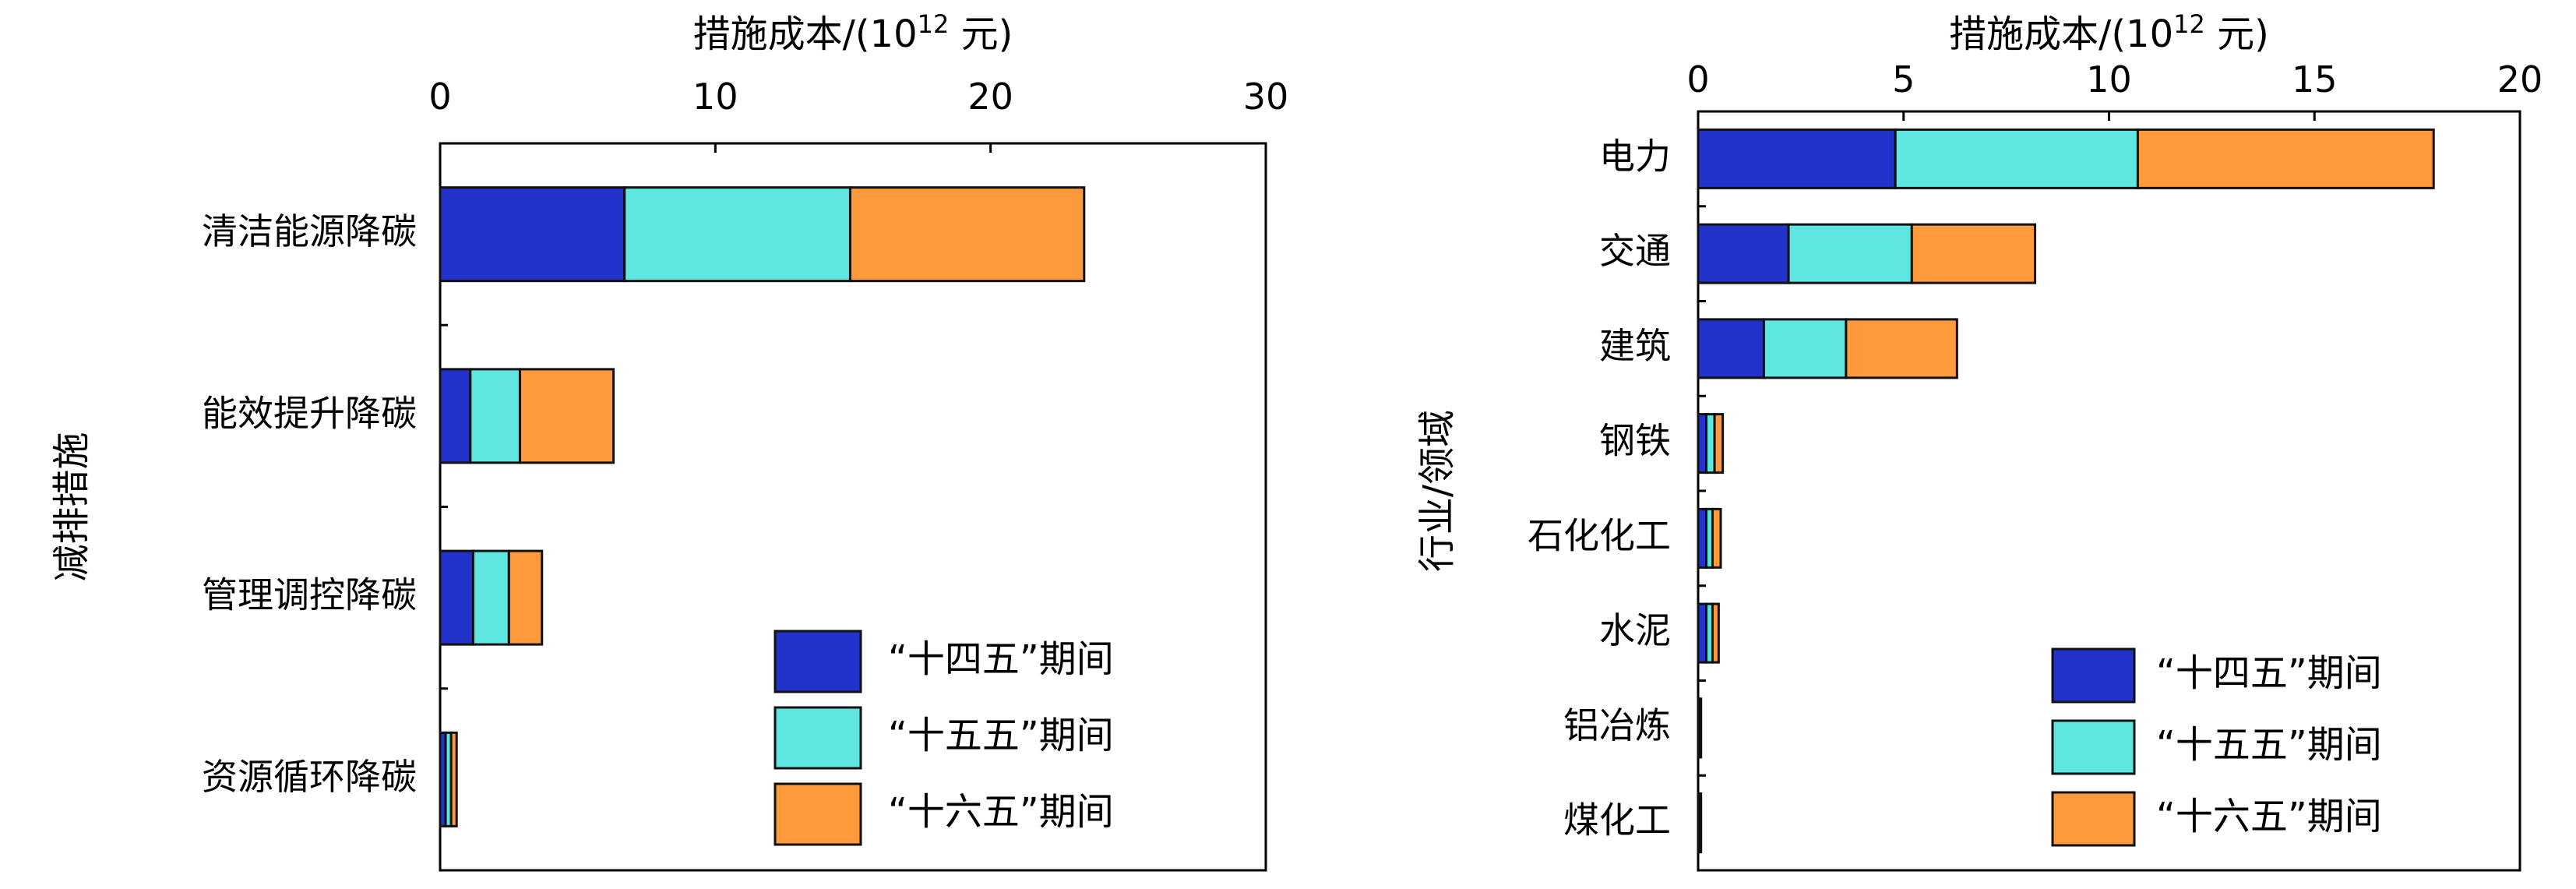 Image resolution: width=2576 pixels, height=889 pixels. I want to click on right-category-label: 煤化工, so click(1617, 820).